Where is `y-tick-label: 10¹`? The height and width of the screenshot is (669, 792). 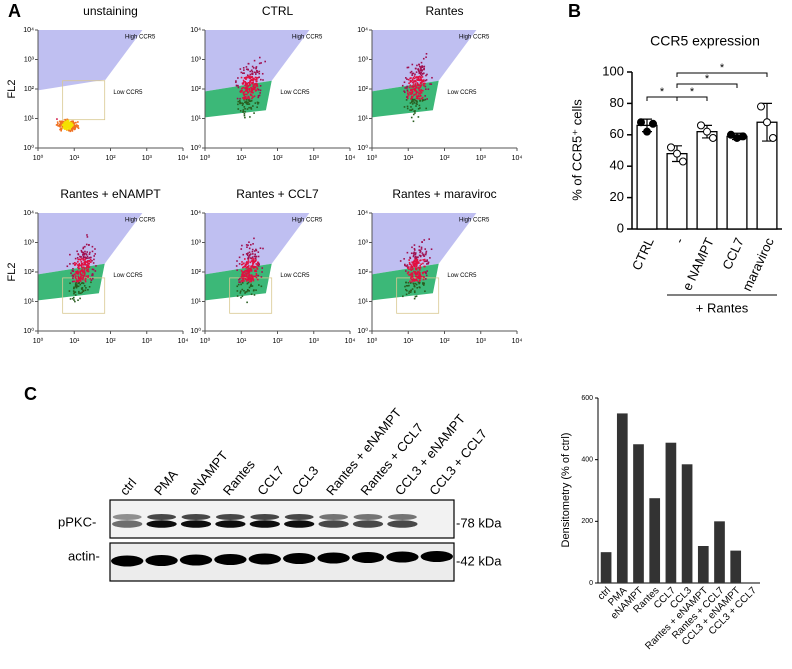 y-tick-label: 10¹ is located at coordinates (196, 301).